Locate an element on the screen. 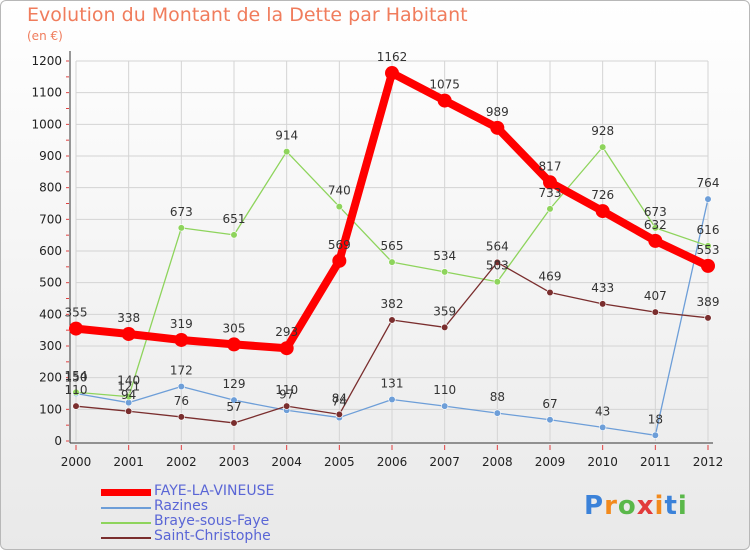 This screenshot has height=550, width=750. data-label: 651 is located at coordinates (234, 219).